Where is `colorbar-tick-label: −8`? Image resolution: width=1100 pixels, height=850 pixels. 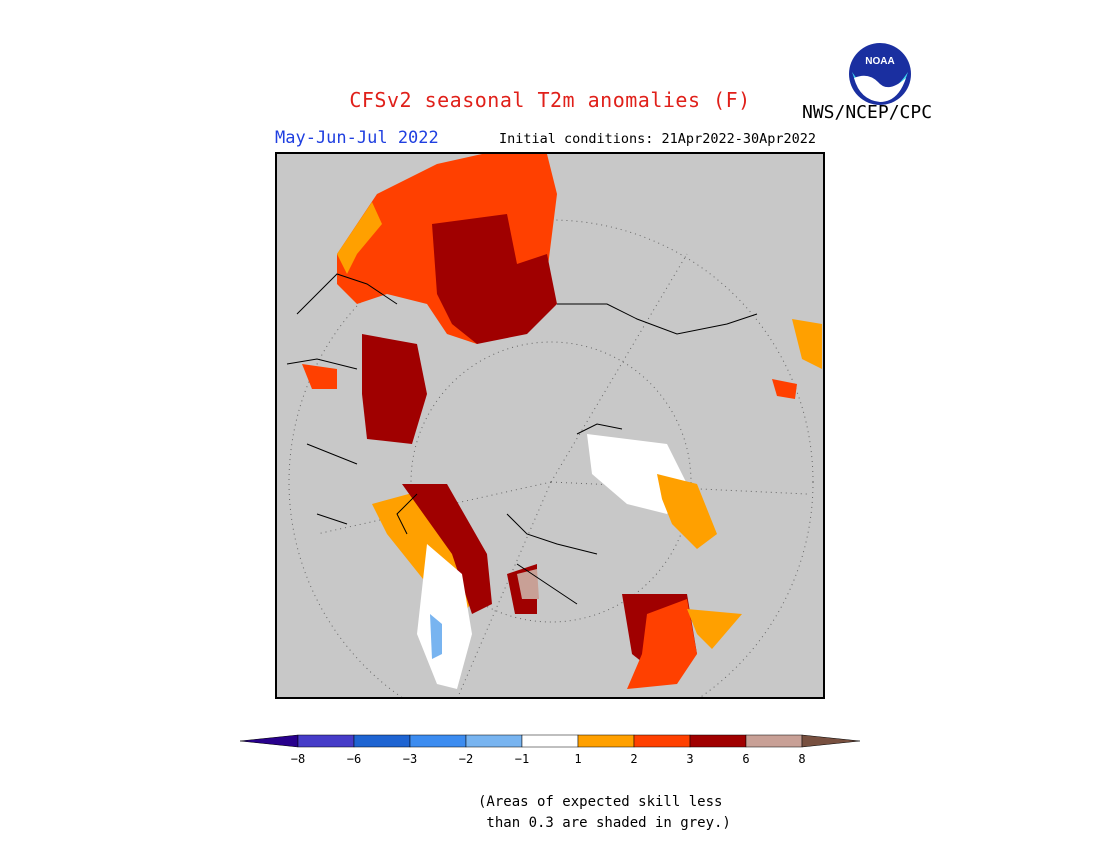 colorbar-tick-label: −8 is located at coordinates (298, 759).